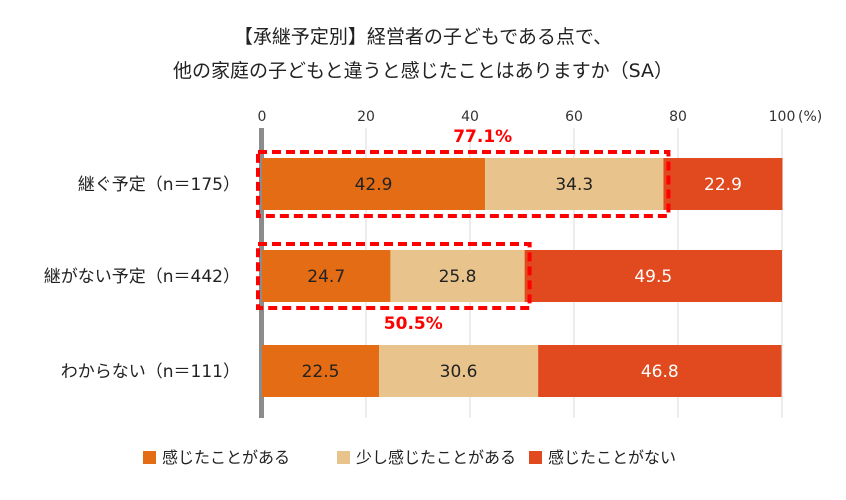  What do you see at coordinates (262, 117) in the screenshot?
I see `x-tick-label: 0` at bounding box center [262, 117].